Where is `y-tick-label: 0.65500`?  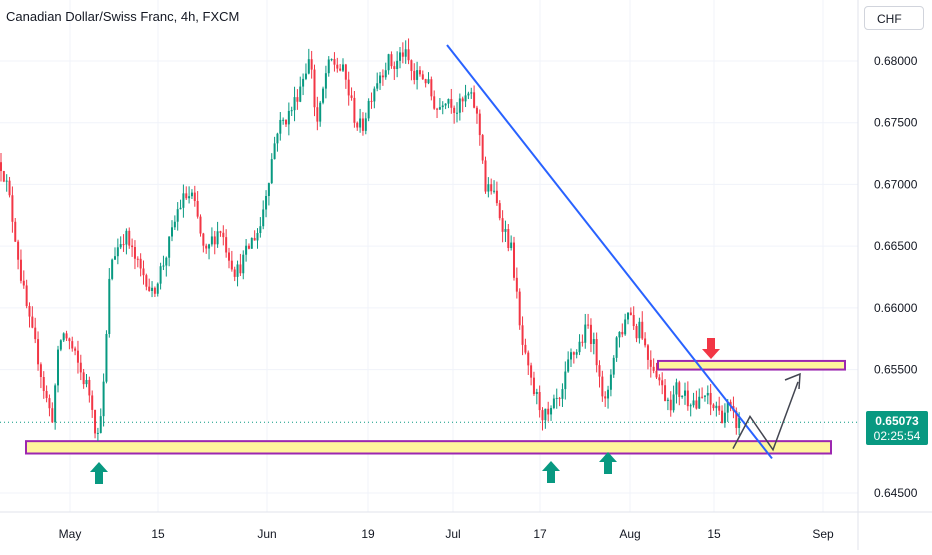 y-tick-label: 0.65500 is located at coordinates (896, 370).